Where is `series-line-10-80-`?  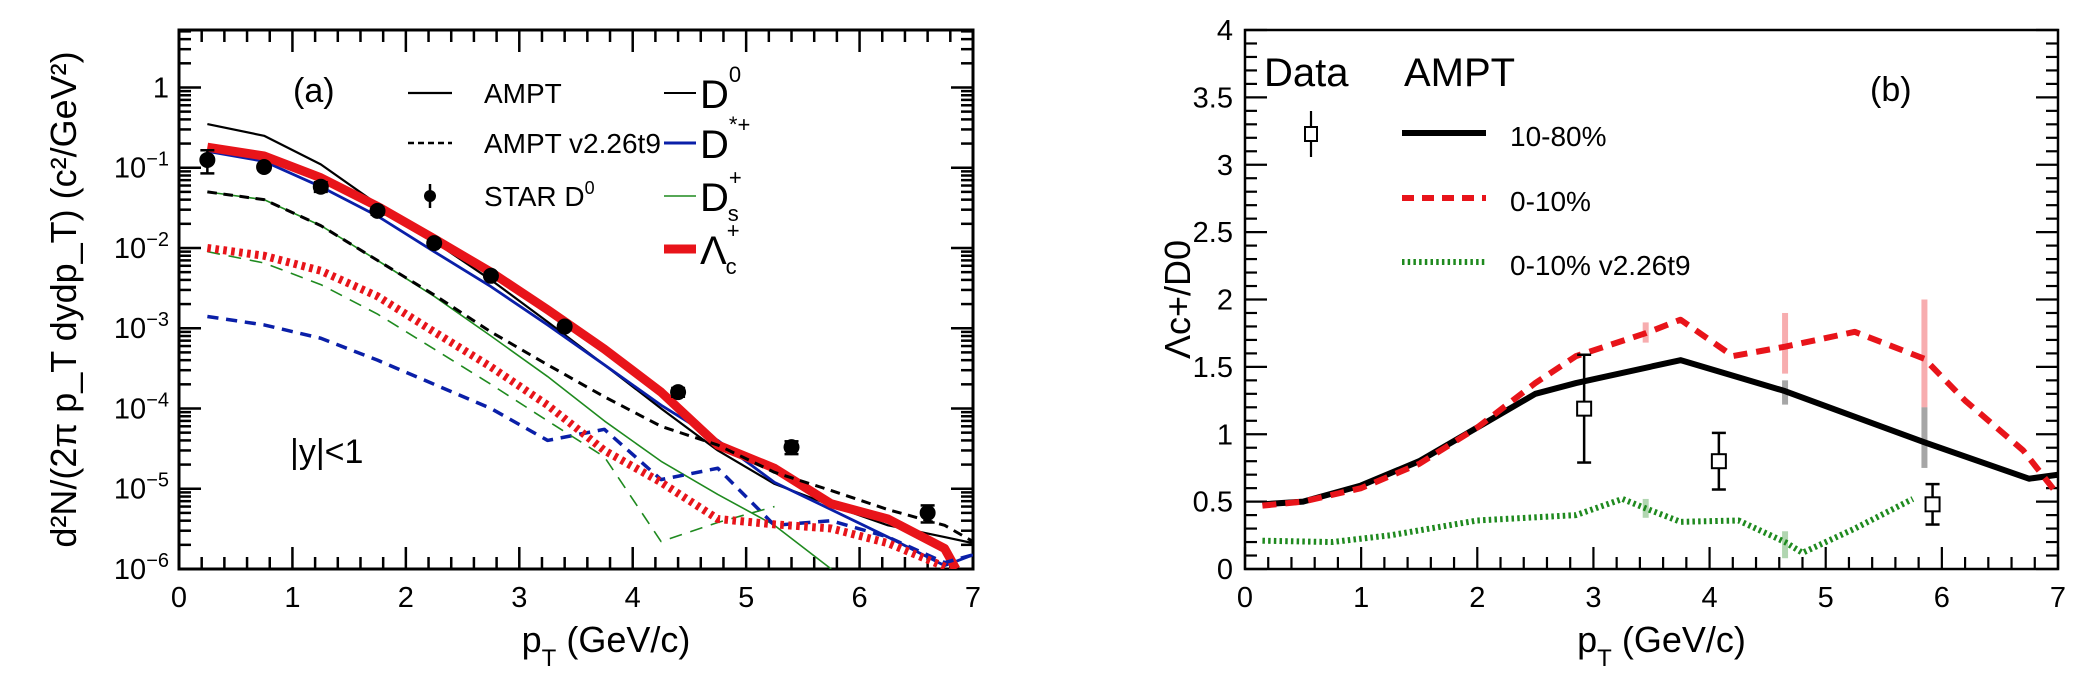
series-line-10-80- is located at coordinates (1660, 432).